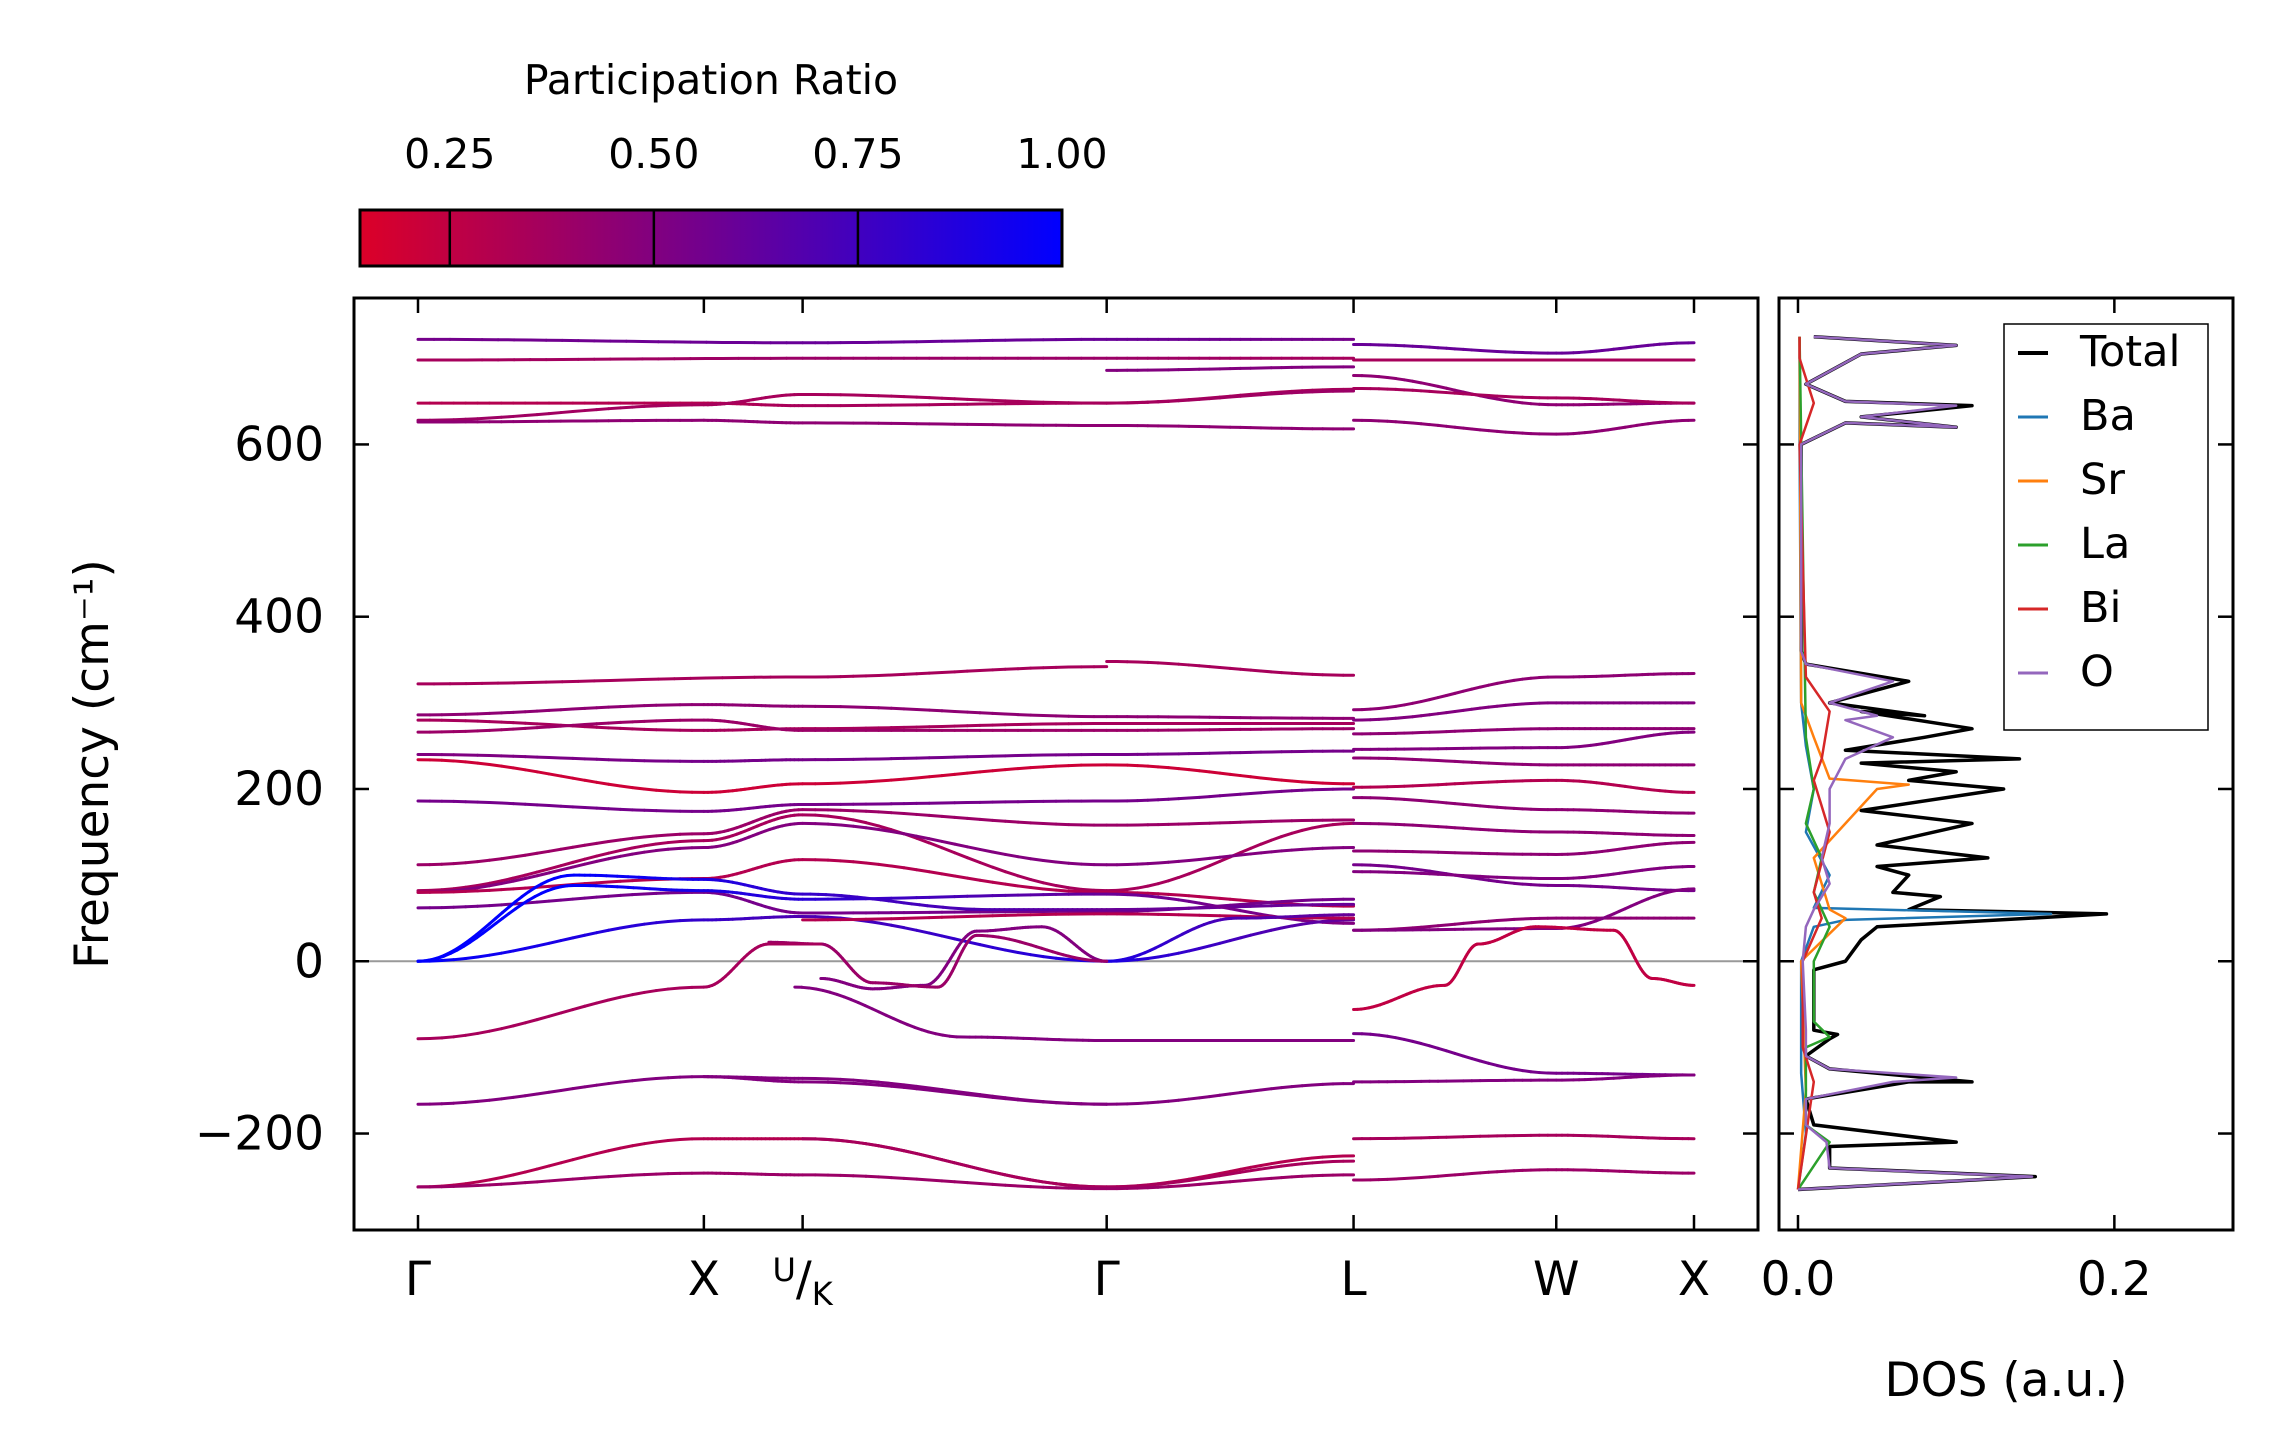 The image size is (2271, 1455). Describe the element at coordinates (857, 154) in the screenshot. I see `colorbar-tick-label: 0.75` at that location.